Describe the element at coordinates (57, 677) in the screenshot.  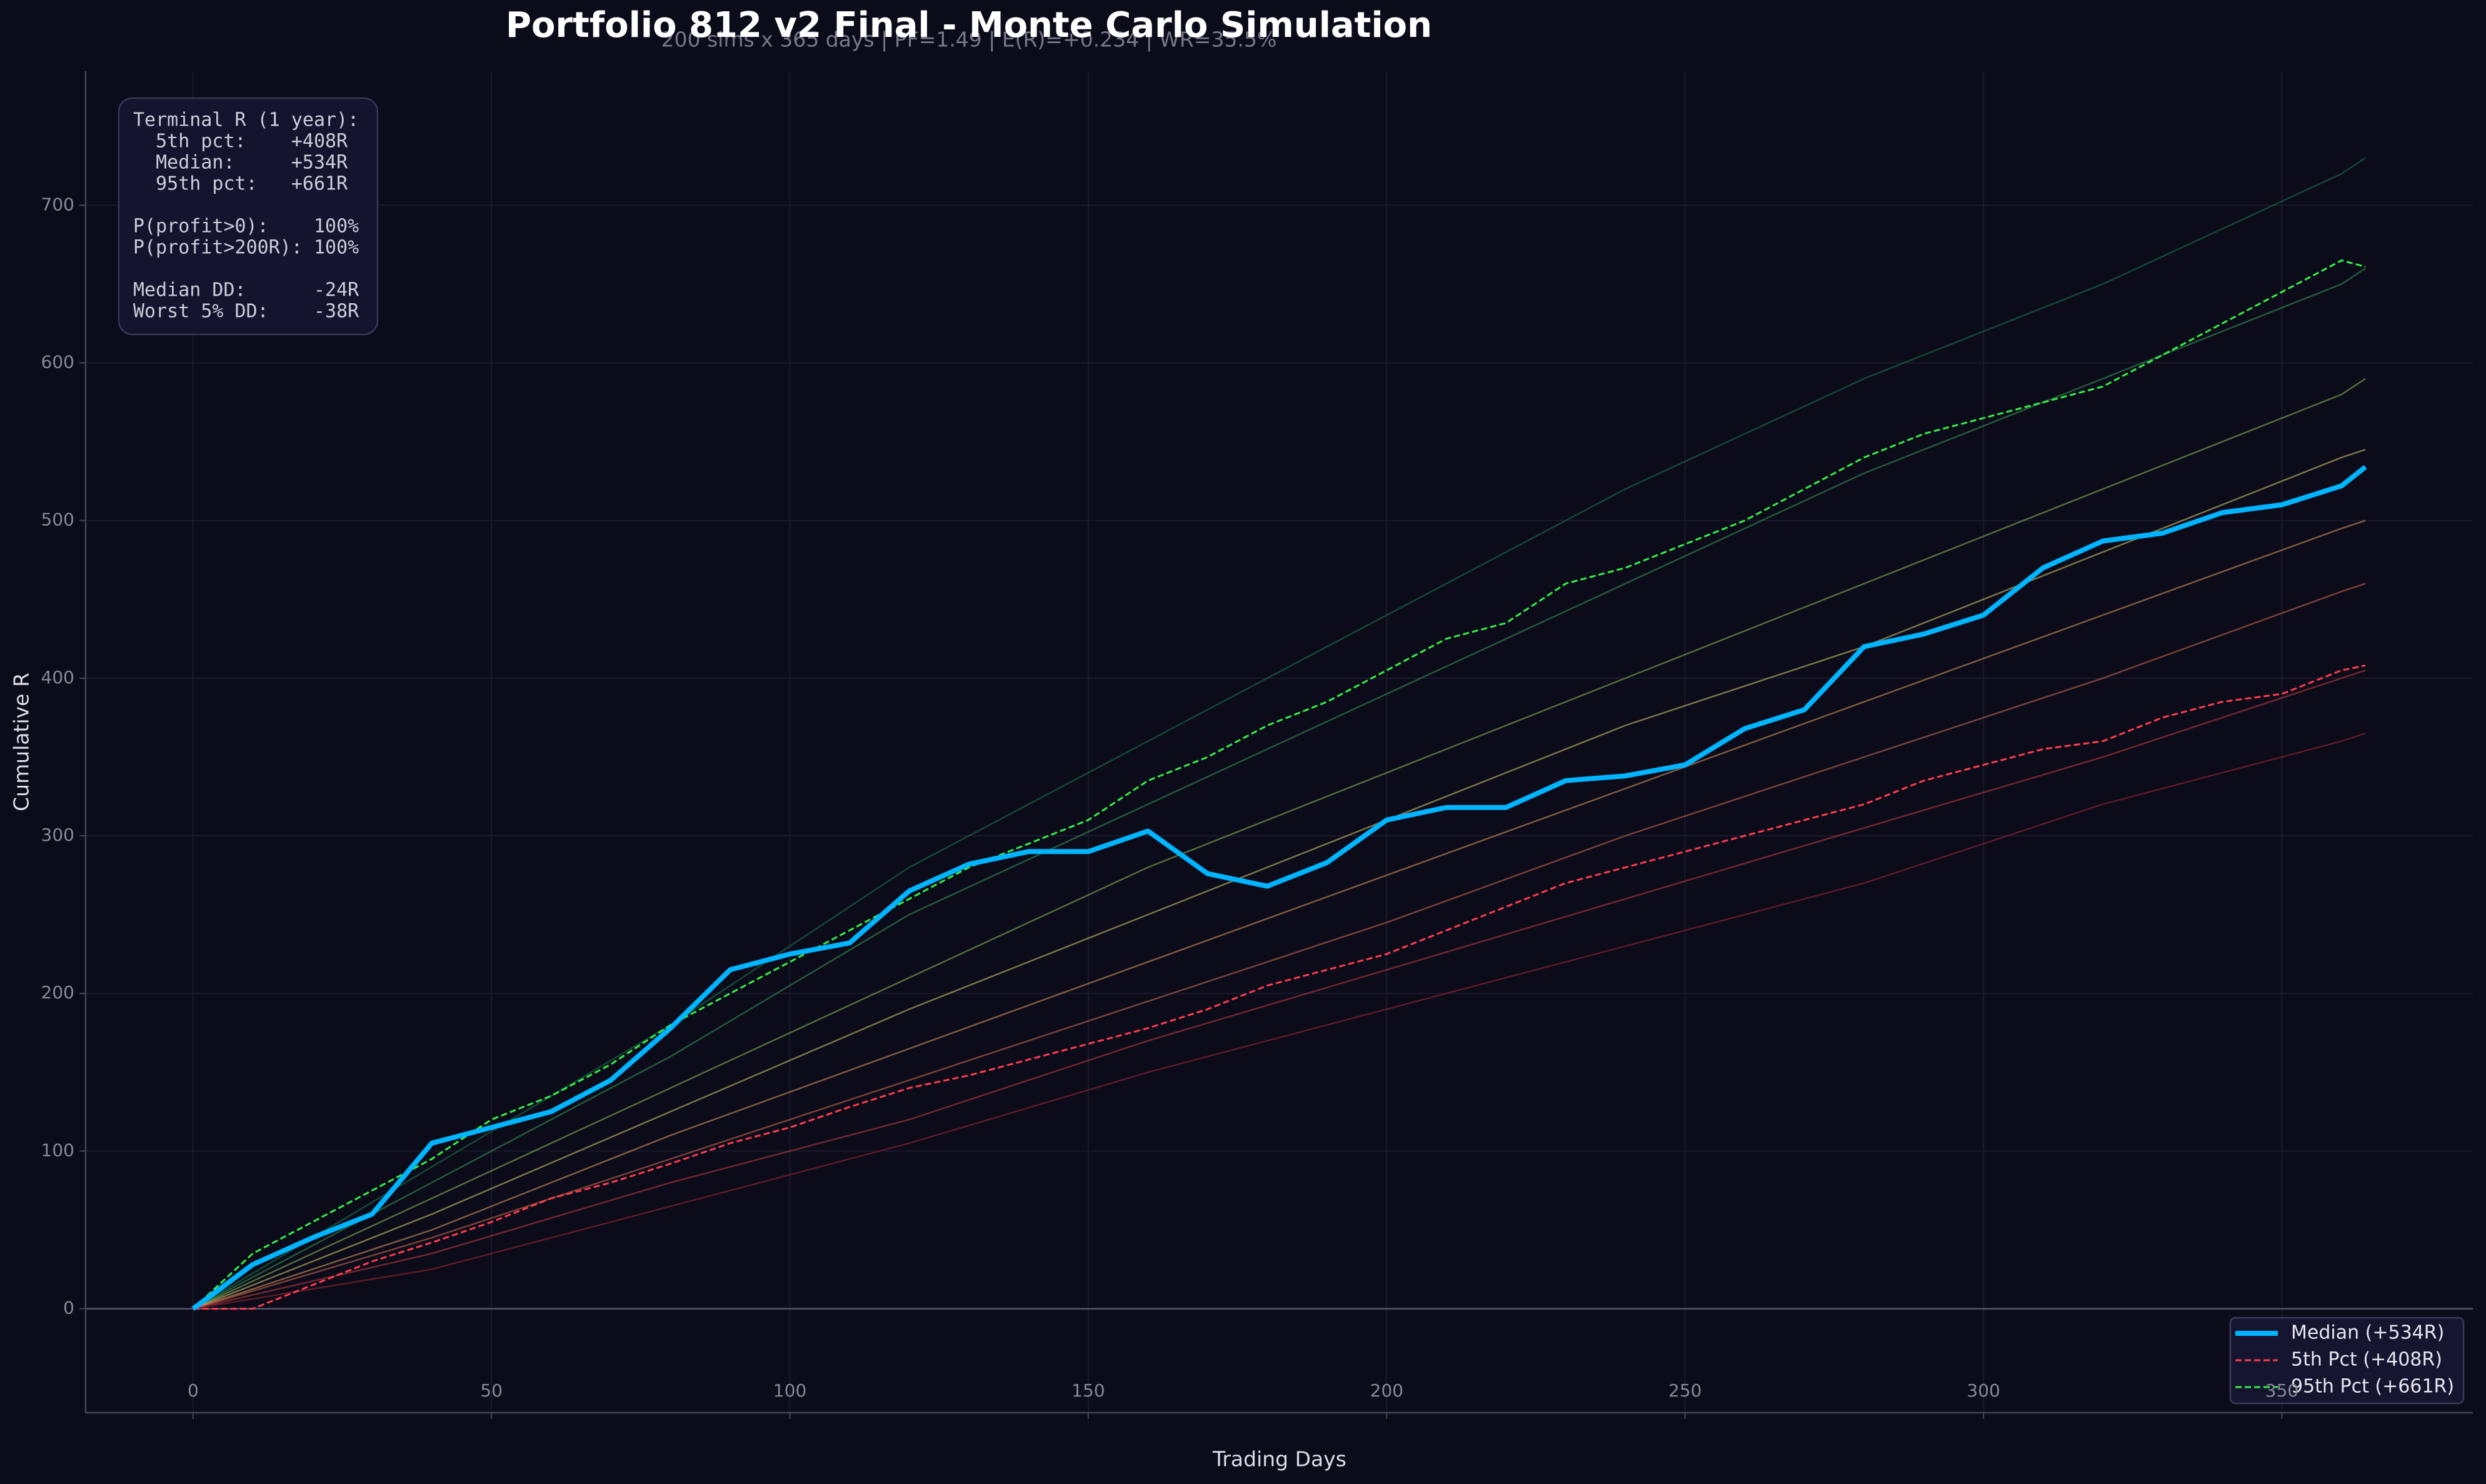
I see `y-tick-label: 400` at that location.